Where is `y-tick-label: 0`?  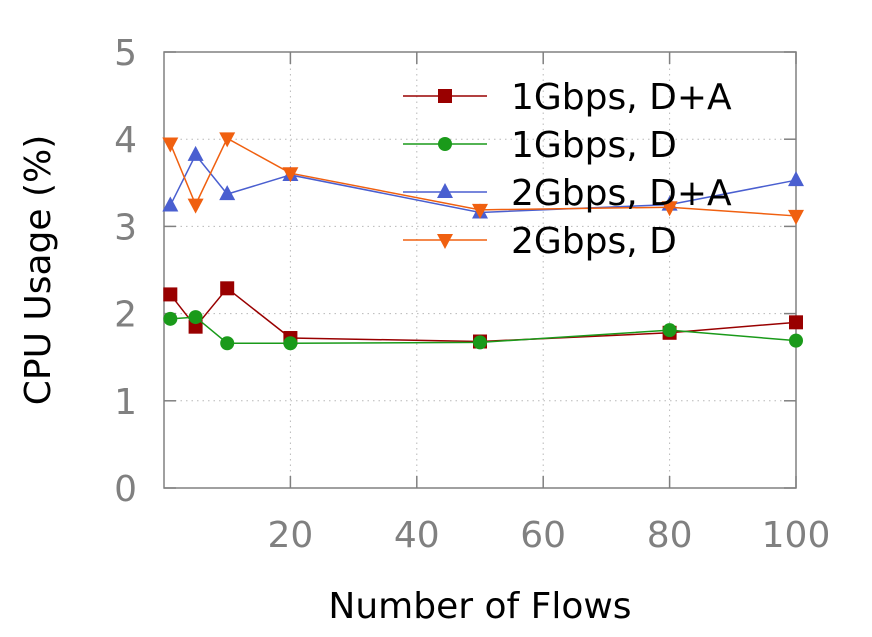 y-tick-label: 0 is located at coordinates (125, 489).